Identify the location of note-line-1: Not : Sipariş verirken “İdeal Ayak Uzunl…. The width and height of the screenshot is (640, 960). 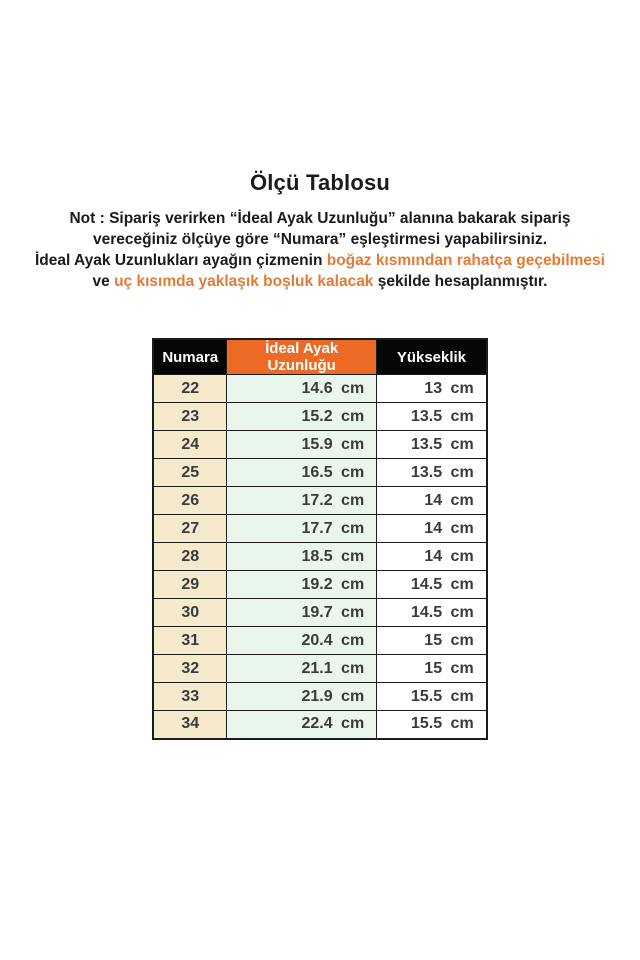
(320, 218).